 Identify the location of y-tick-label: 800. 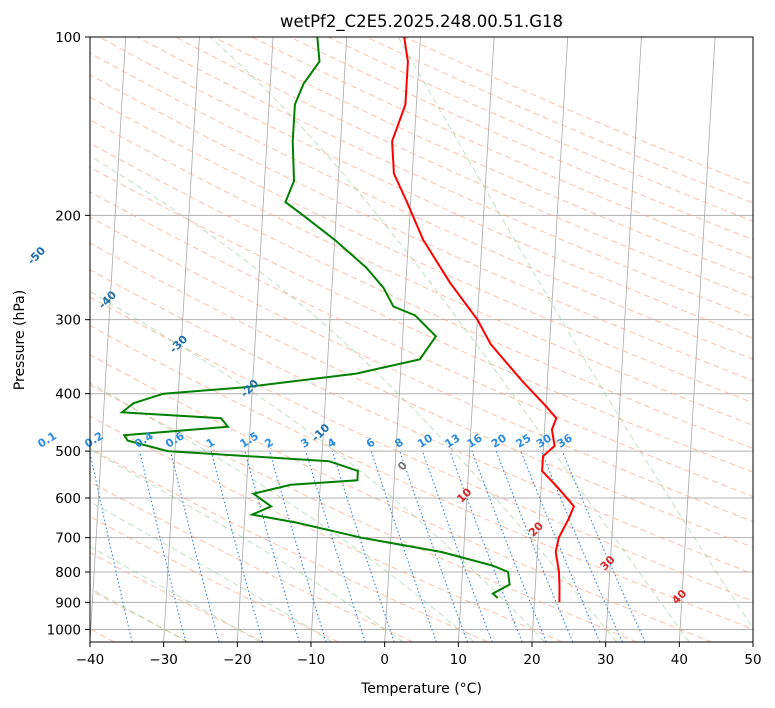
(68, 573).